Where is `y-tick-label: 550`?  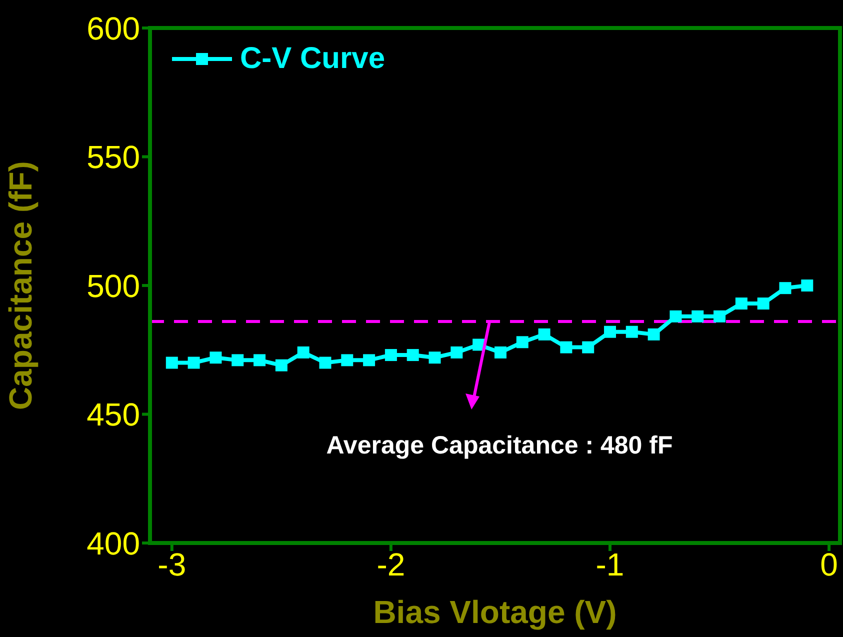
y-tick-label: 550 is located at coordinates (113, 157).